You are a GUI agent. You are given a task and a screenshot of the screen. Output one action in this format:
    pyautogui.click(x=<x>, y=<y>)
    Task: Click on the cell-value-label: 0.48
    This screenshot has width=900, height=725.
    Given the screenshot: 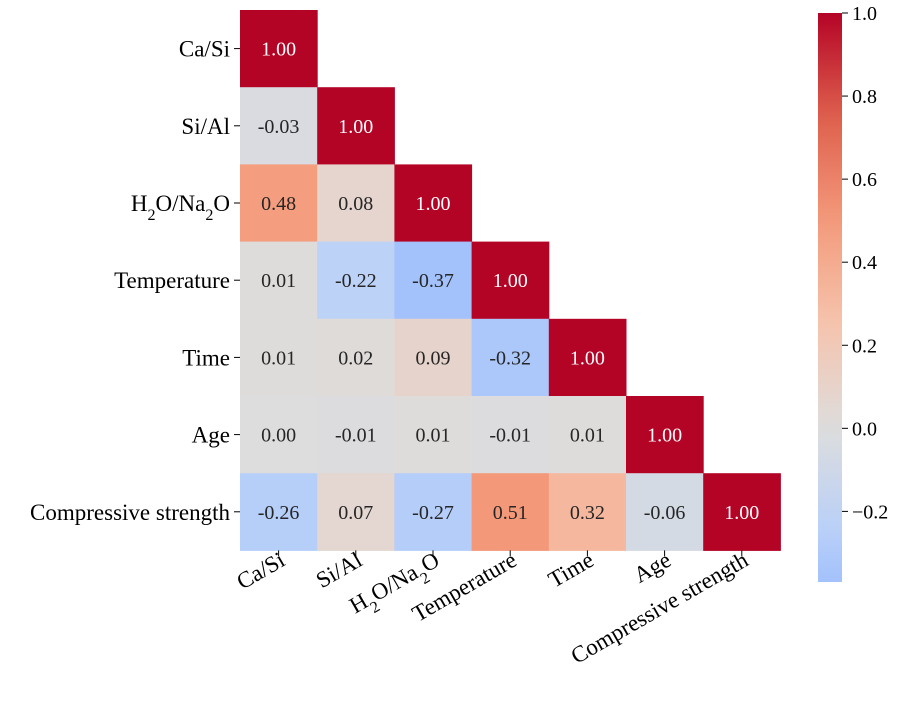 What is the action you would take?
    pyautogui.click(x=278, y=204)
    